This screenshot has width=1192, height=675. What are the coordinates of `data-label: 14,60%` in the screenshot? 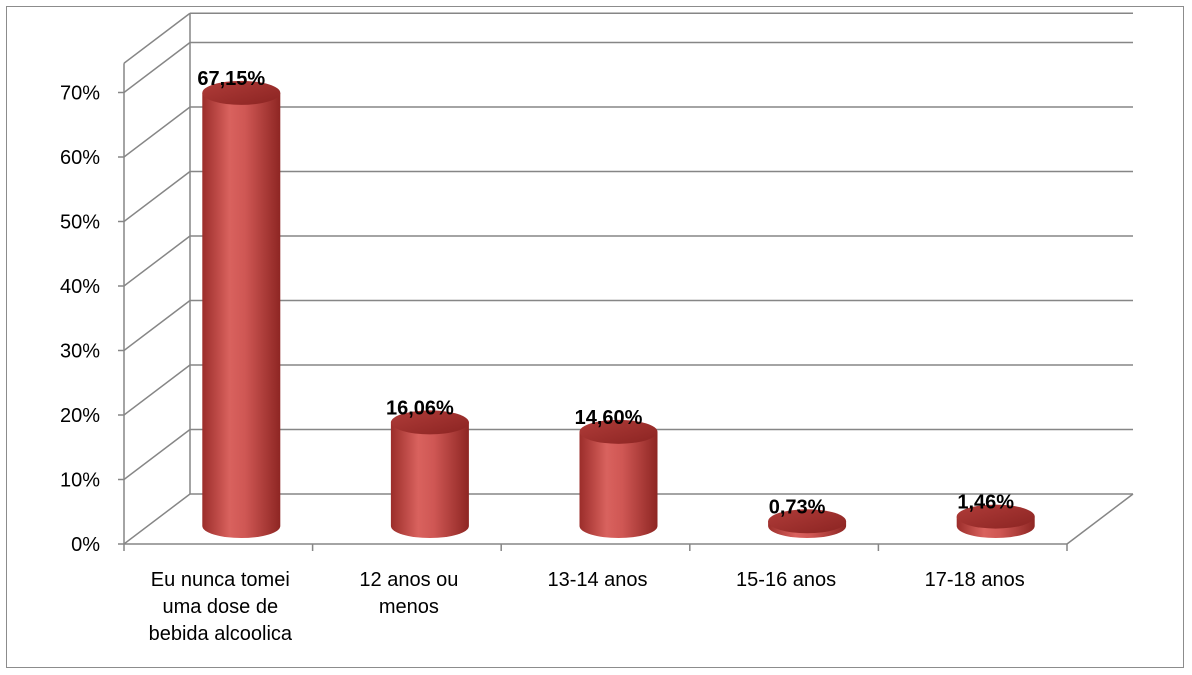 It's located at (609, 418).